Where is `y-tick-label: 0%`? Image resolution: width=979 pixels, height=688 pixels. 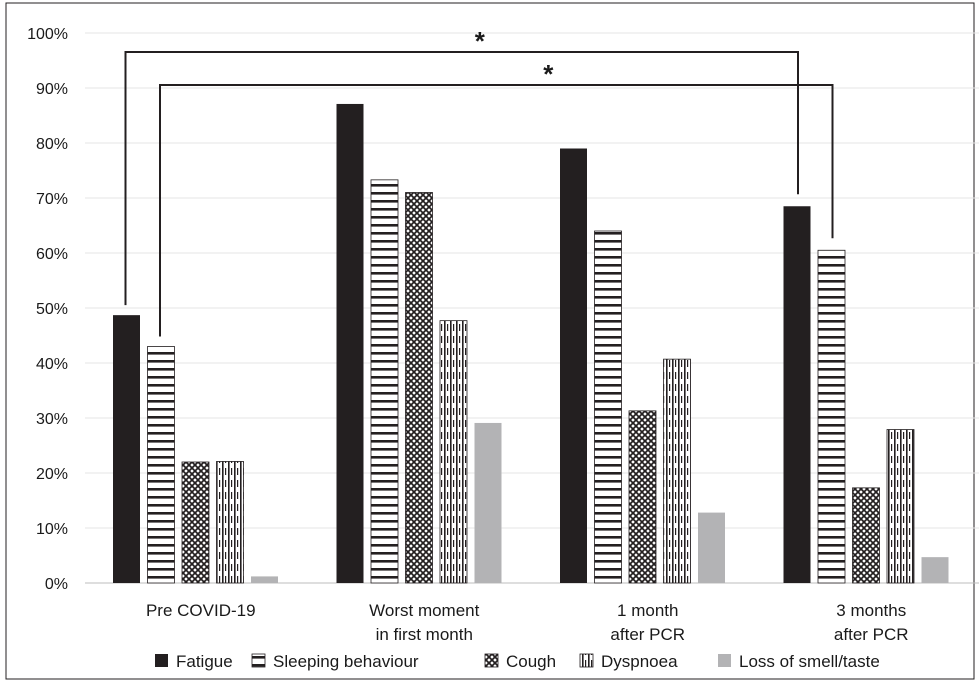 y-tick-label: 0% is located at coordinates (56, 584).